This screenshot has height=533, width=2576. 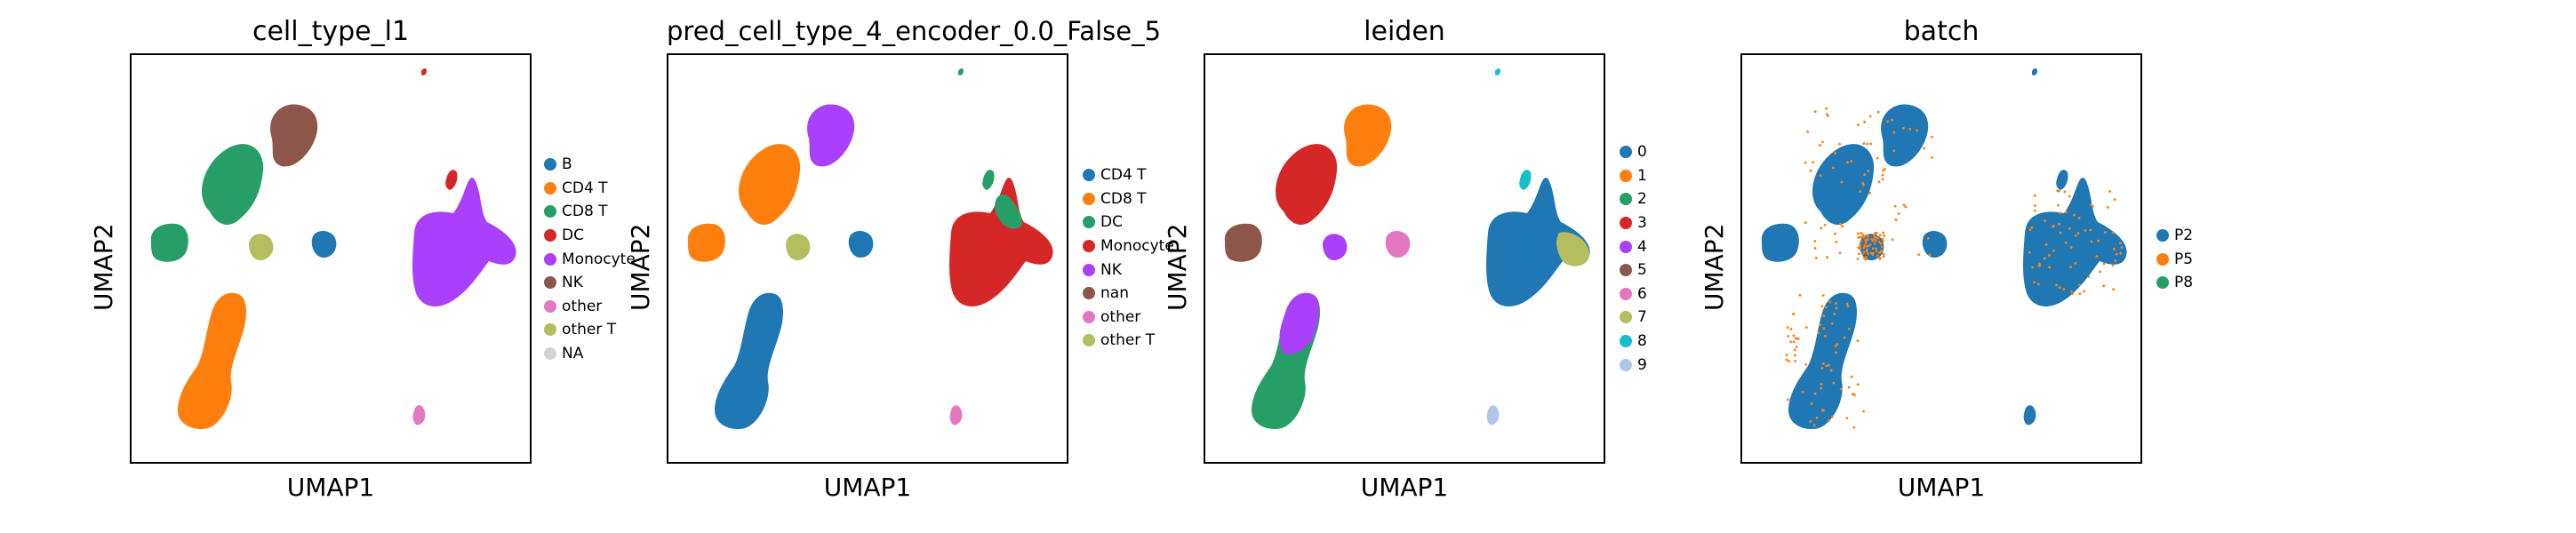 What do you see at coordinates (331, 31) in the screenshot?
I see `panel-title: cell_type_l1` at bounding box center [331, 31].